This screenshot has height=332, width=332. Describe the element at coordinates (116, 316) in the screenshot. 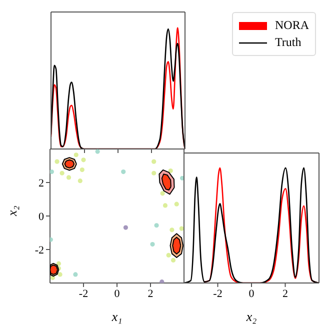

I see `x-axis-title: x₁` at that location.